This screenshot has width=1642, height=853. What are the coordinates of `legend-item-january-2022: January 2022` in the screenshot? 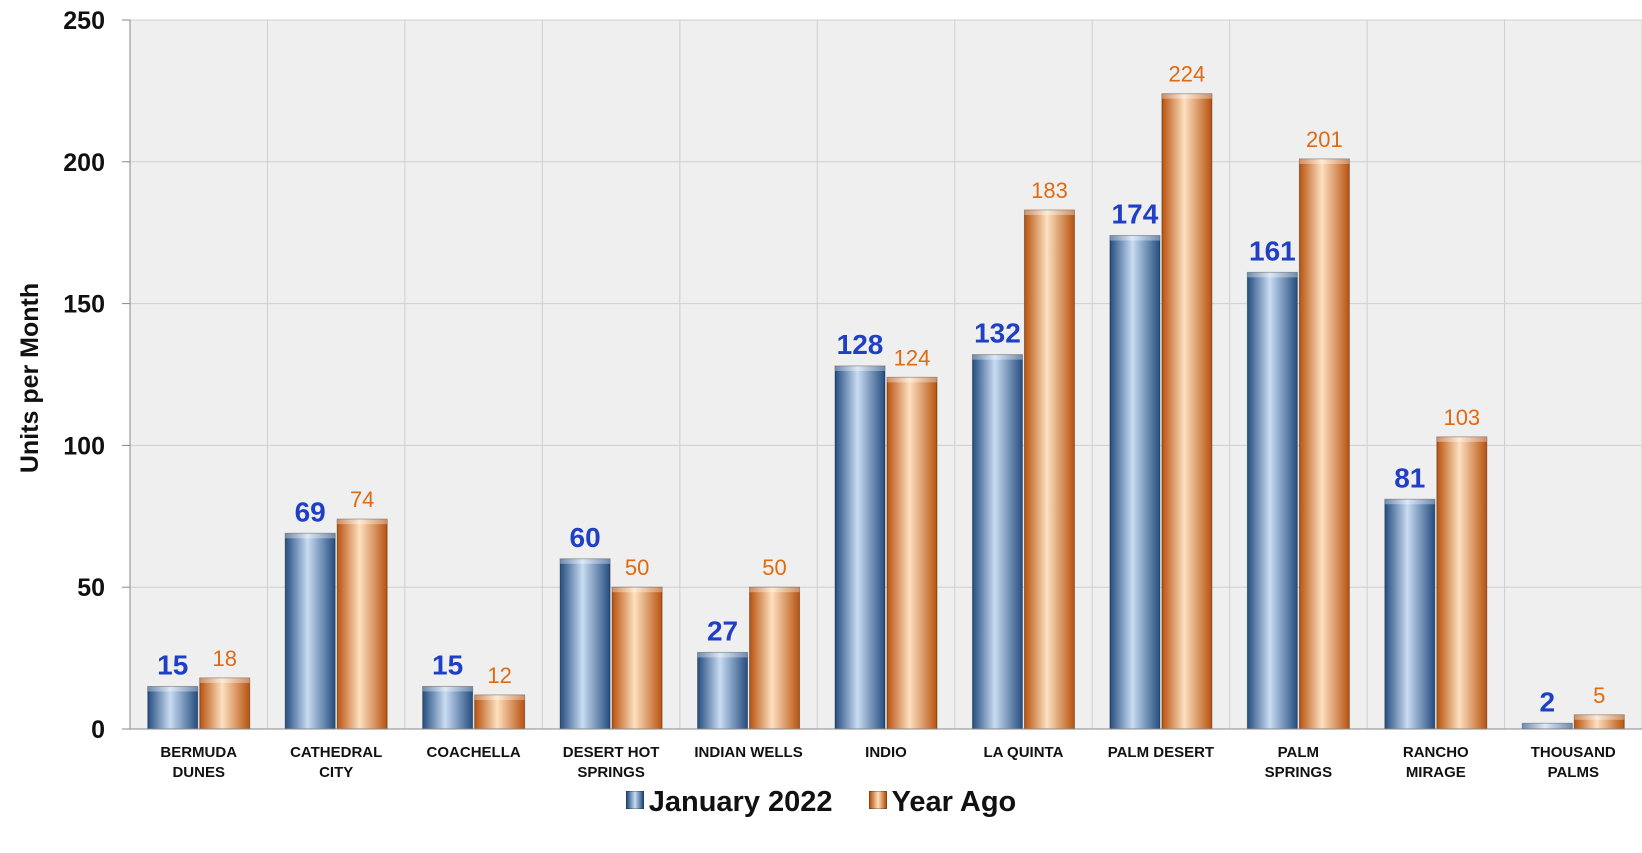 It's located at (729, 802).